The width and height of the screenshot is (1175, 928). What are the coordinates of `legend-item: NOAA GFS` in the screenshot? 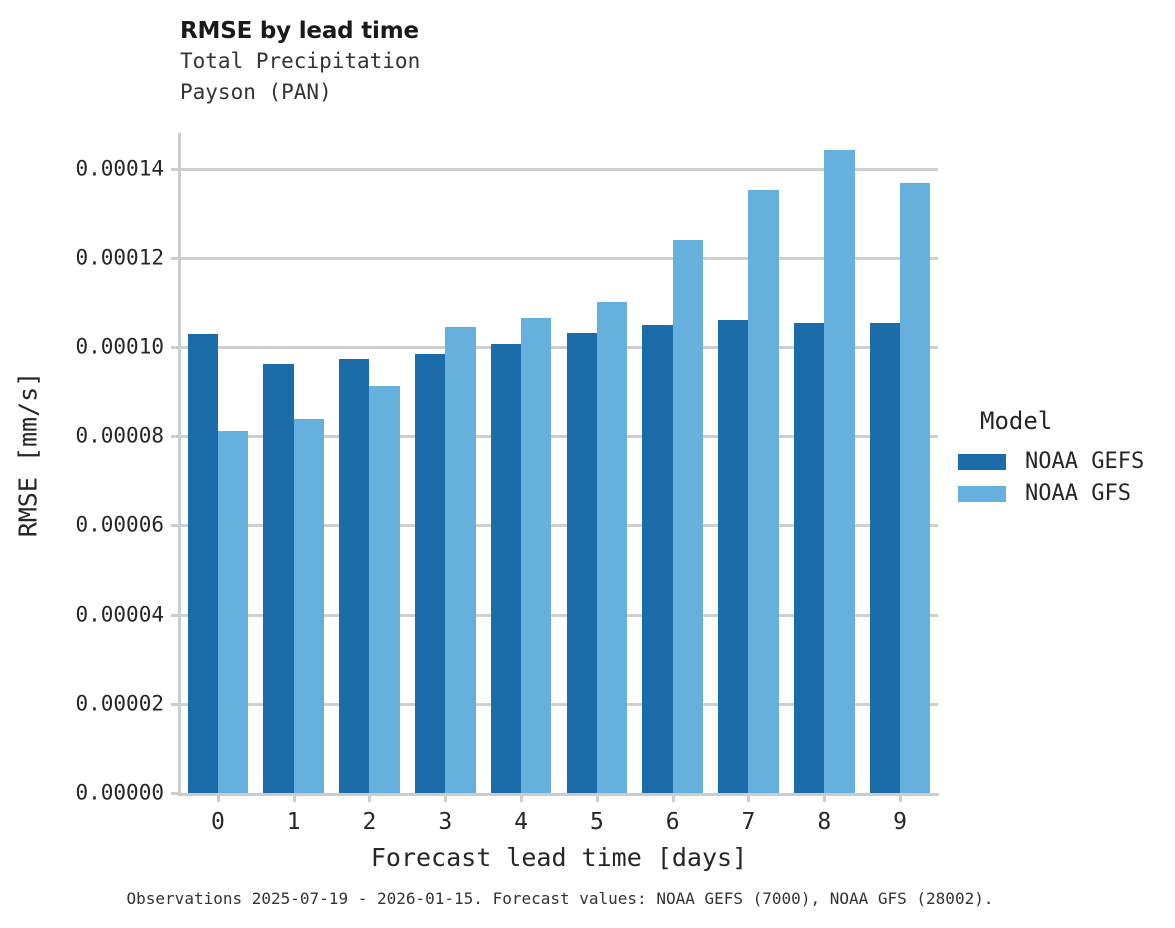 It's located at (1065, 494).